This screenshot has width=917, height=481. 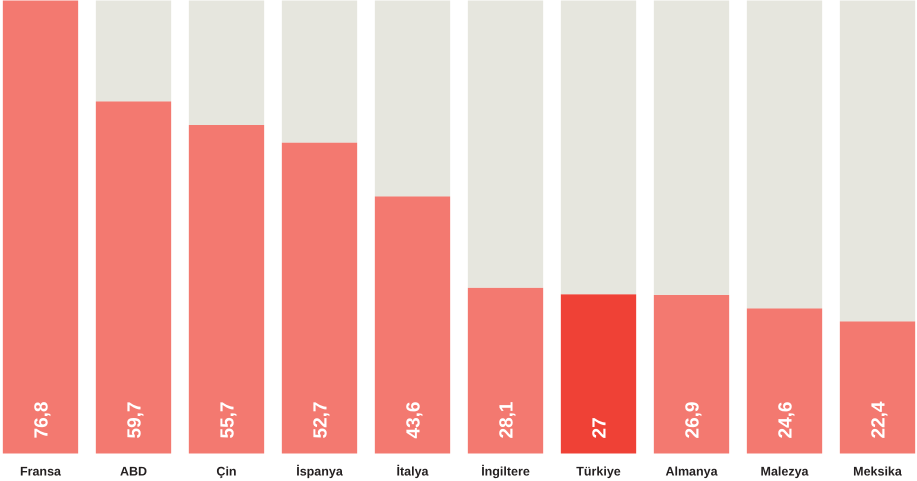 What do you see at coordinates (692, 471) in the screenshot?
I see `x-tick-label: Almanya` at bounding box center [692, 471].